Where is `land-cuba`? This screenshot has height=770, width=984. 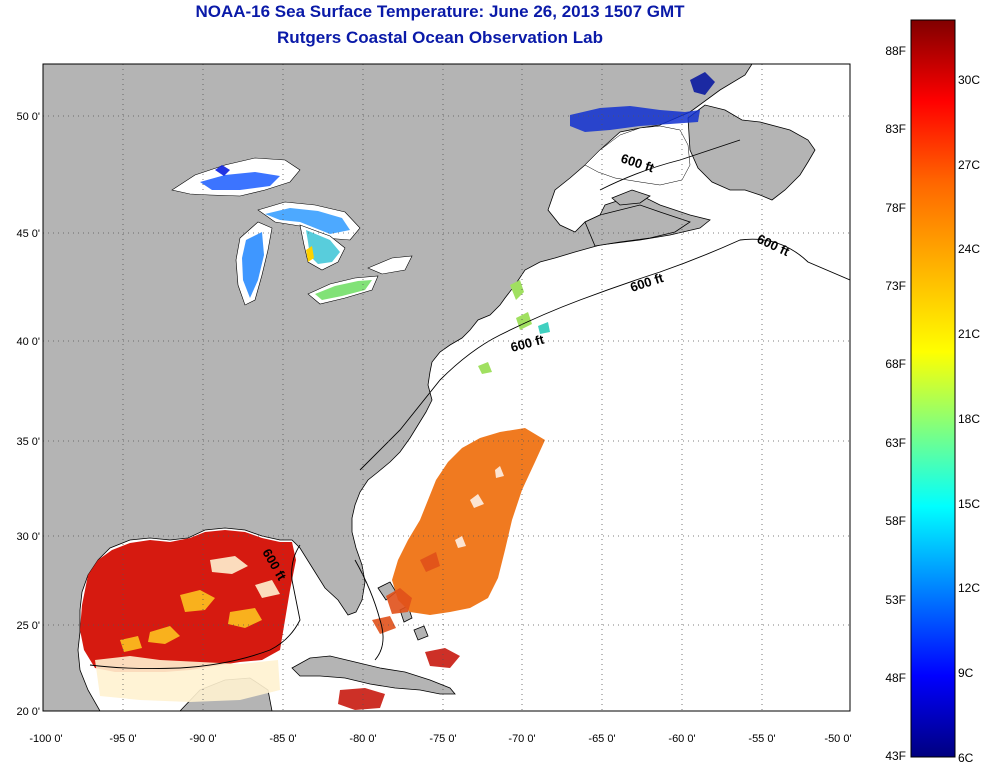 land-cuba is located at coordinates (373, 675).